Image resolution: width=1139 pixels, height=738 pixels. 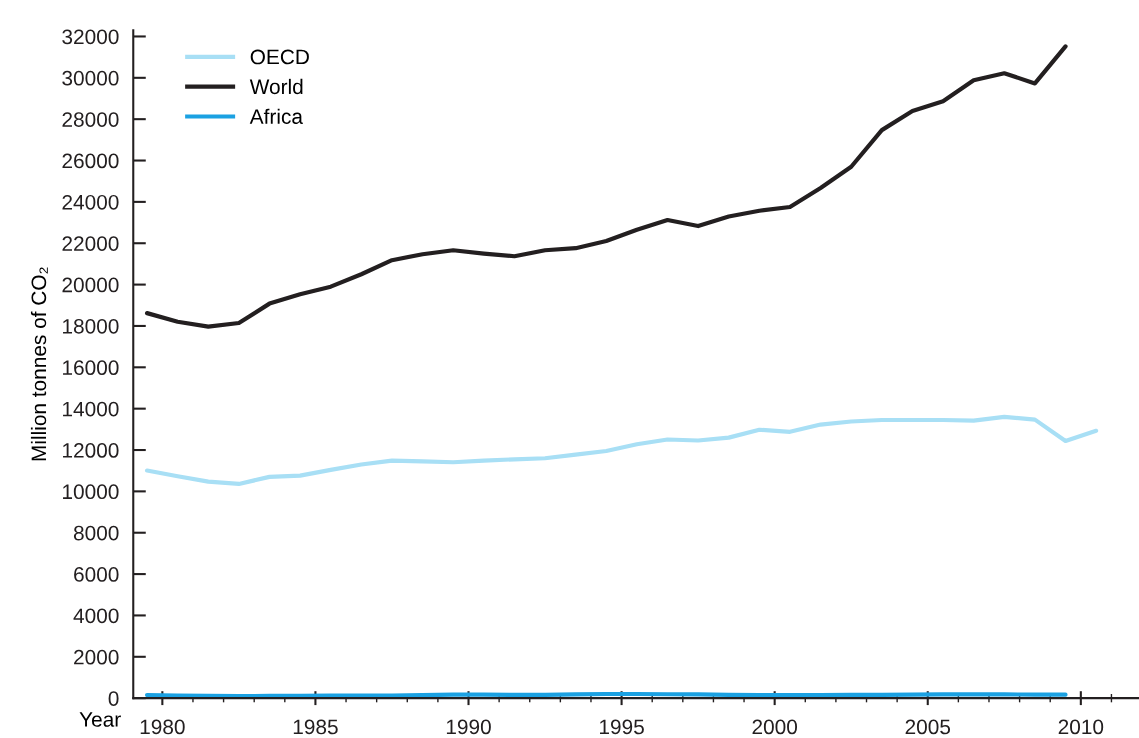 I want to click on y-tick-label: 10000, so click(x=91, y=492).